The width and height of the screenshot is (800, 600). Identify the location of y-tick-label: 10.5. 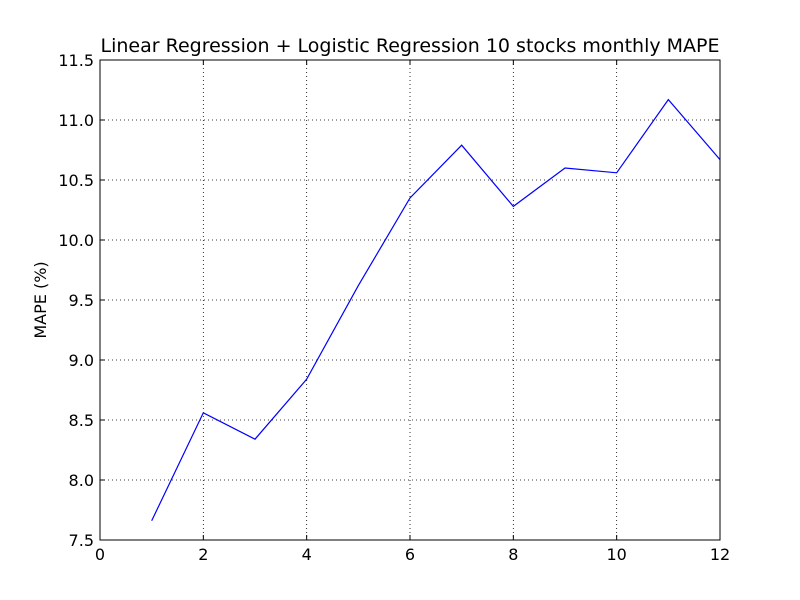
(76, 180).